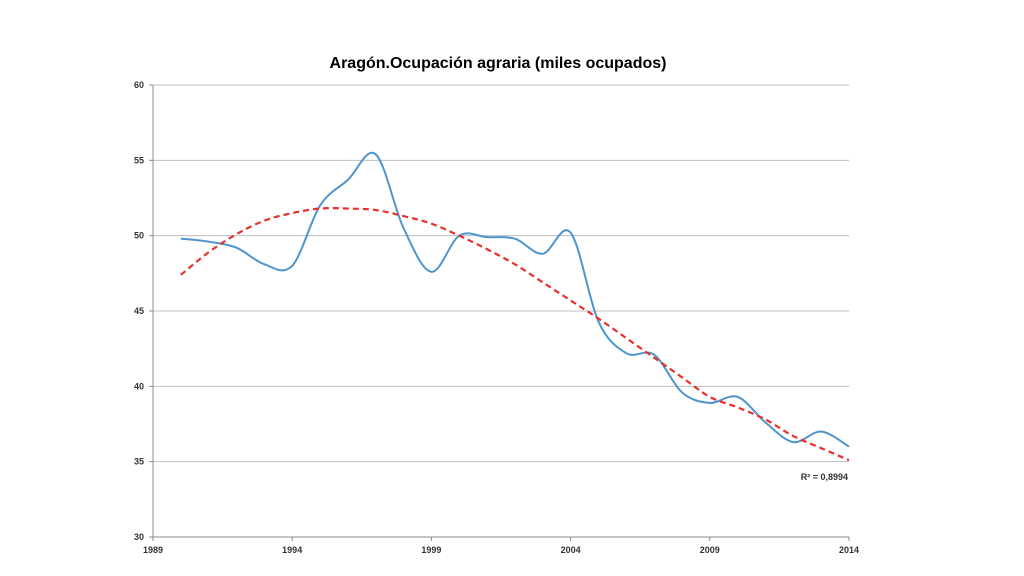 The width and height of the screenshot is (1024, 576). Describe the element at coordinates (139, 537) in the screenshot. I see `y-tick-label: 30` at that location.